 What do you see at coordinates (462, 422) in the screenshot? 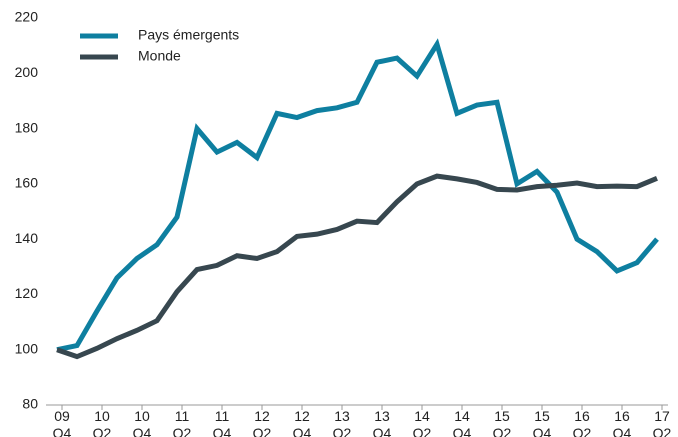
I see `x-tick-label: 14 Q4` at bounding box center [462, 422].